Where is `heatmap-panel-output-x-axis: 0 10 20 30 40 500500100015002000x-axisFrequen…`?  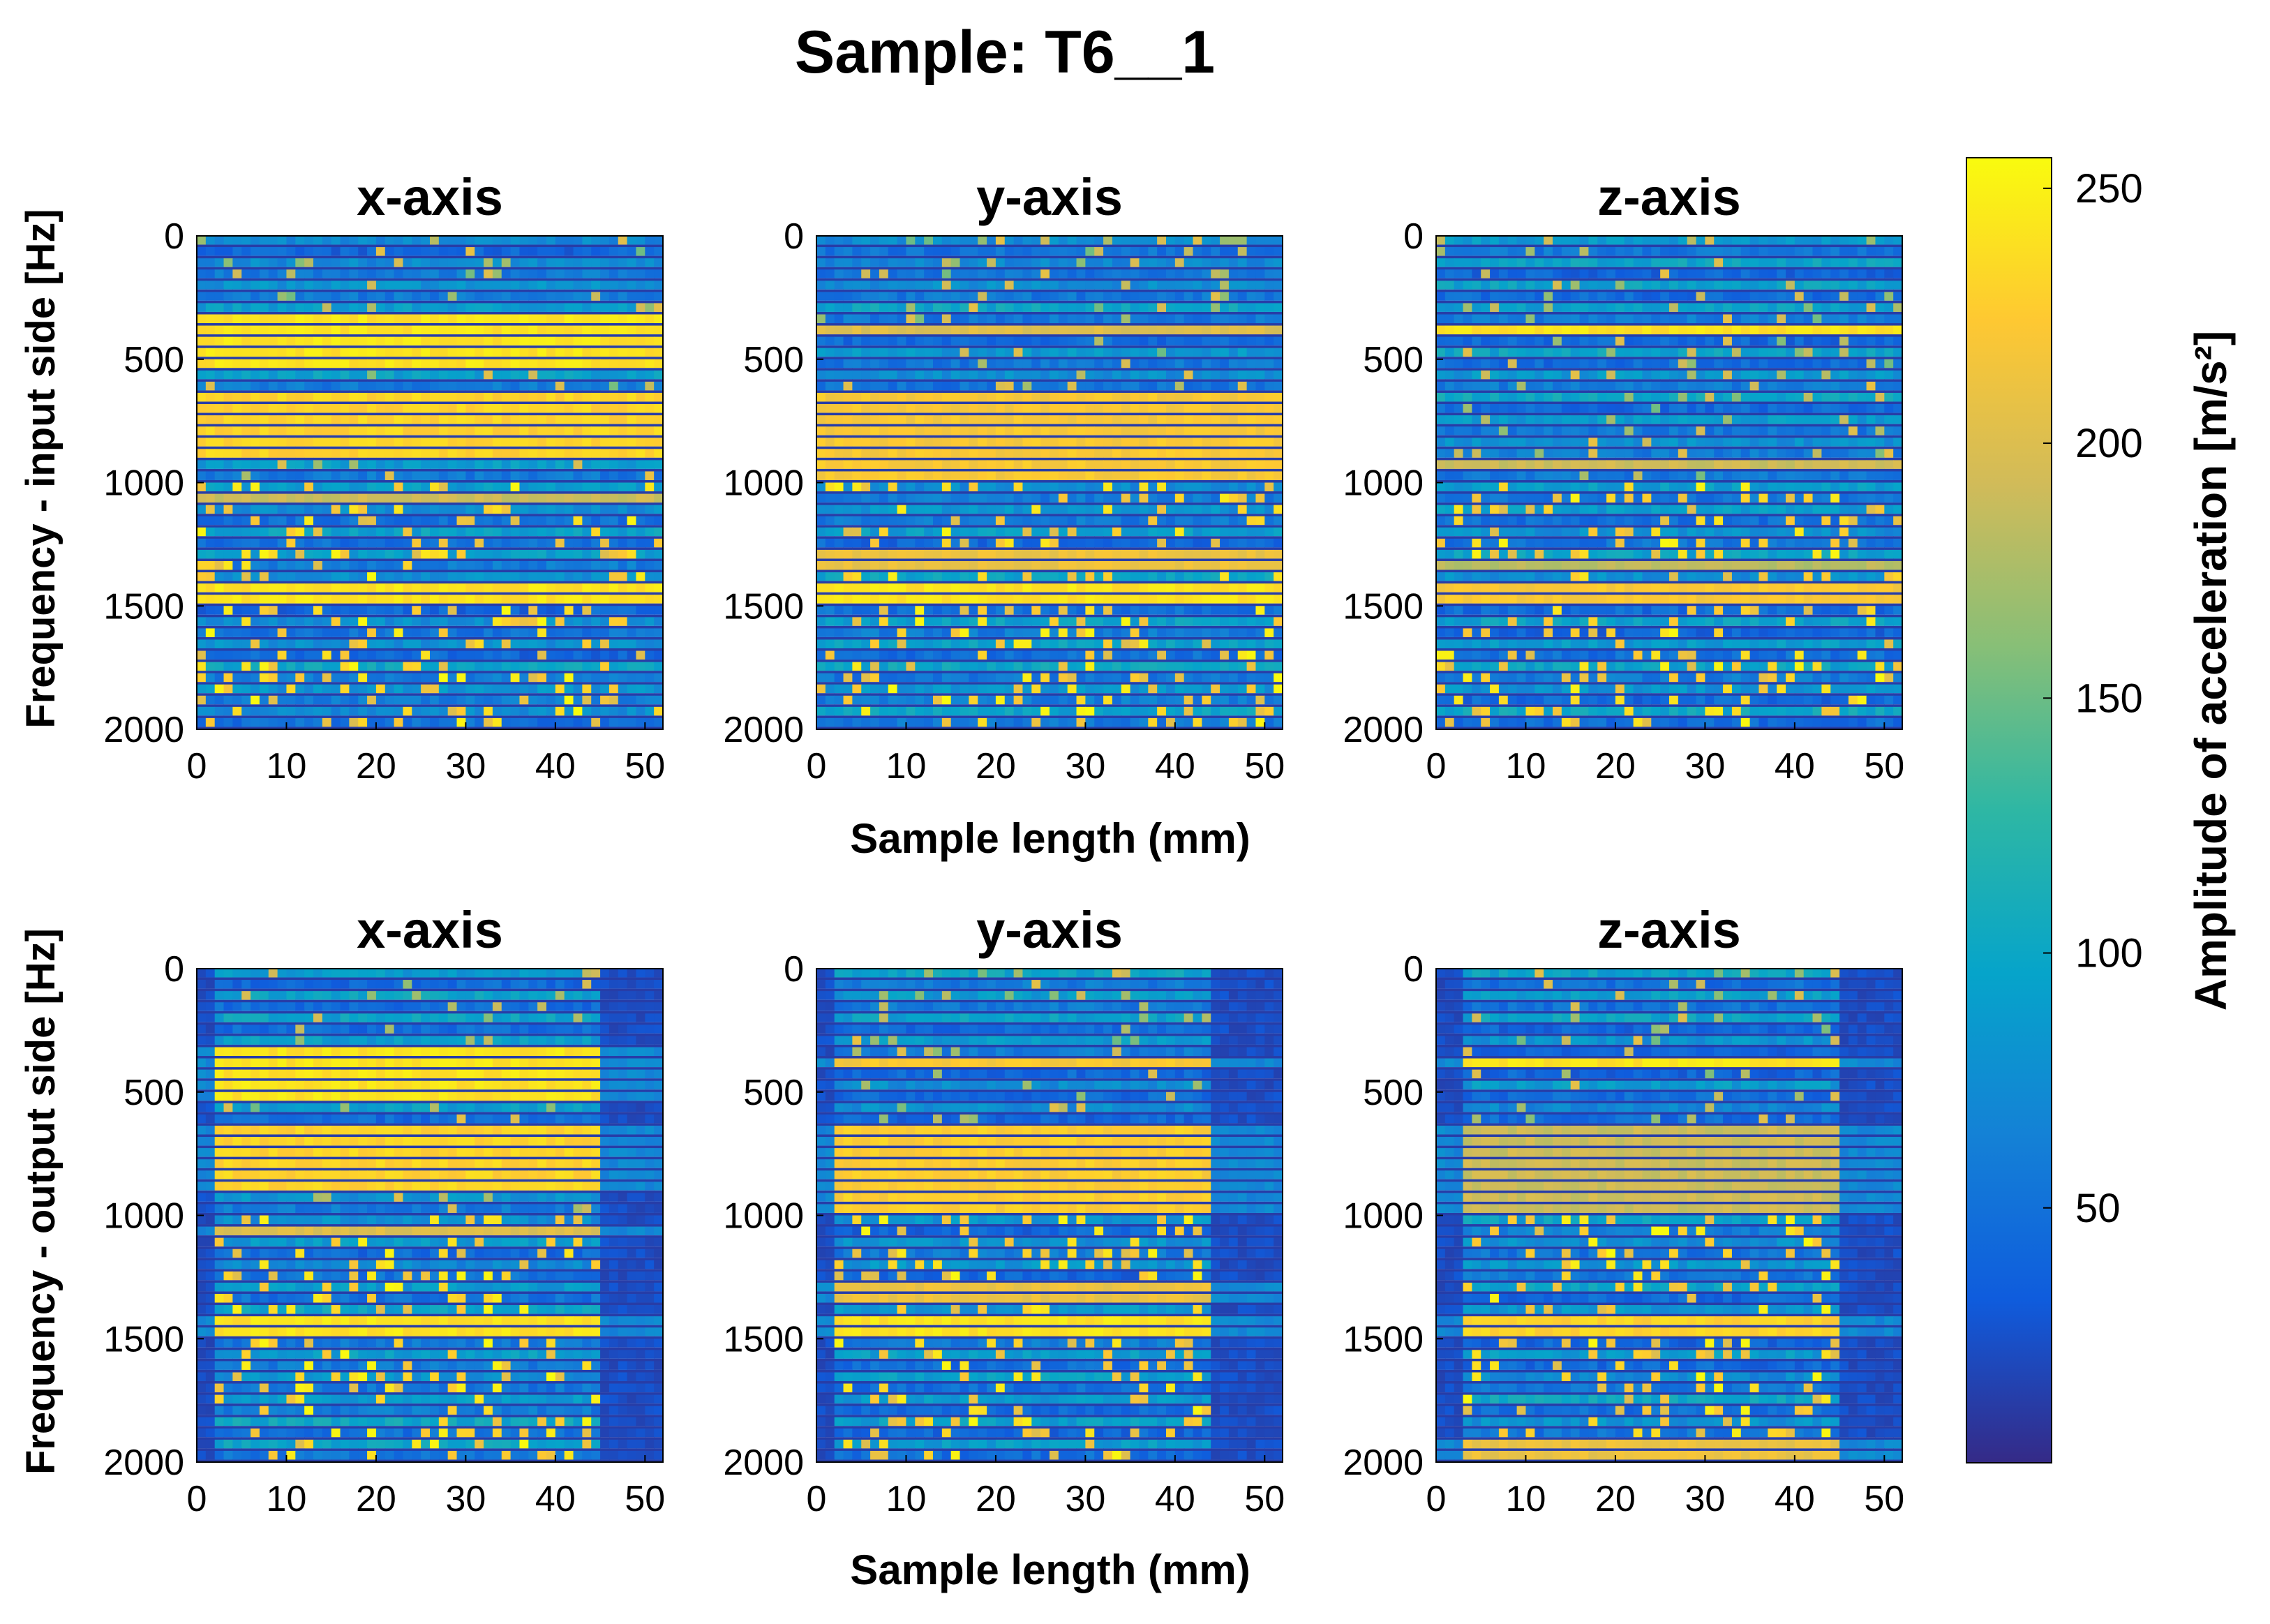
heatmap-panel-output-x-axis: 0 10 20 30 40 500500100015002000x-axisFrequen… is located at coordinates (342, 1210).